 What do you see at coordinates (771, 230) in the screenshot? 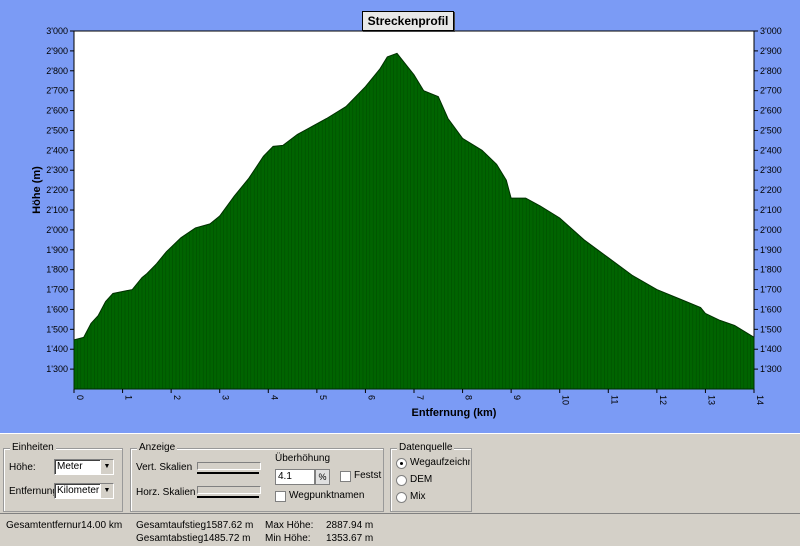
I see `y-tick-label-right: 2'000` at bounding box center [771, 230].